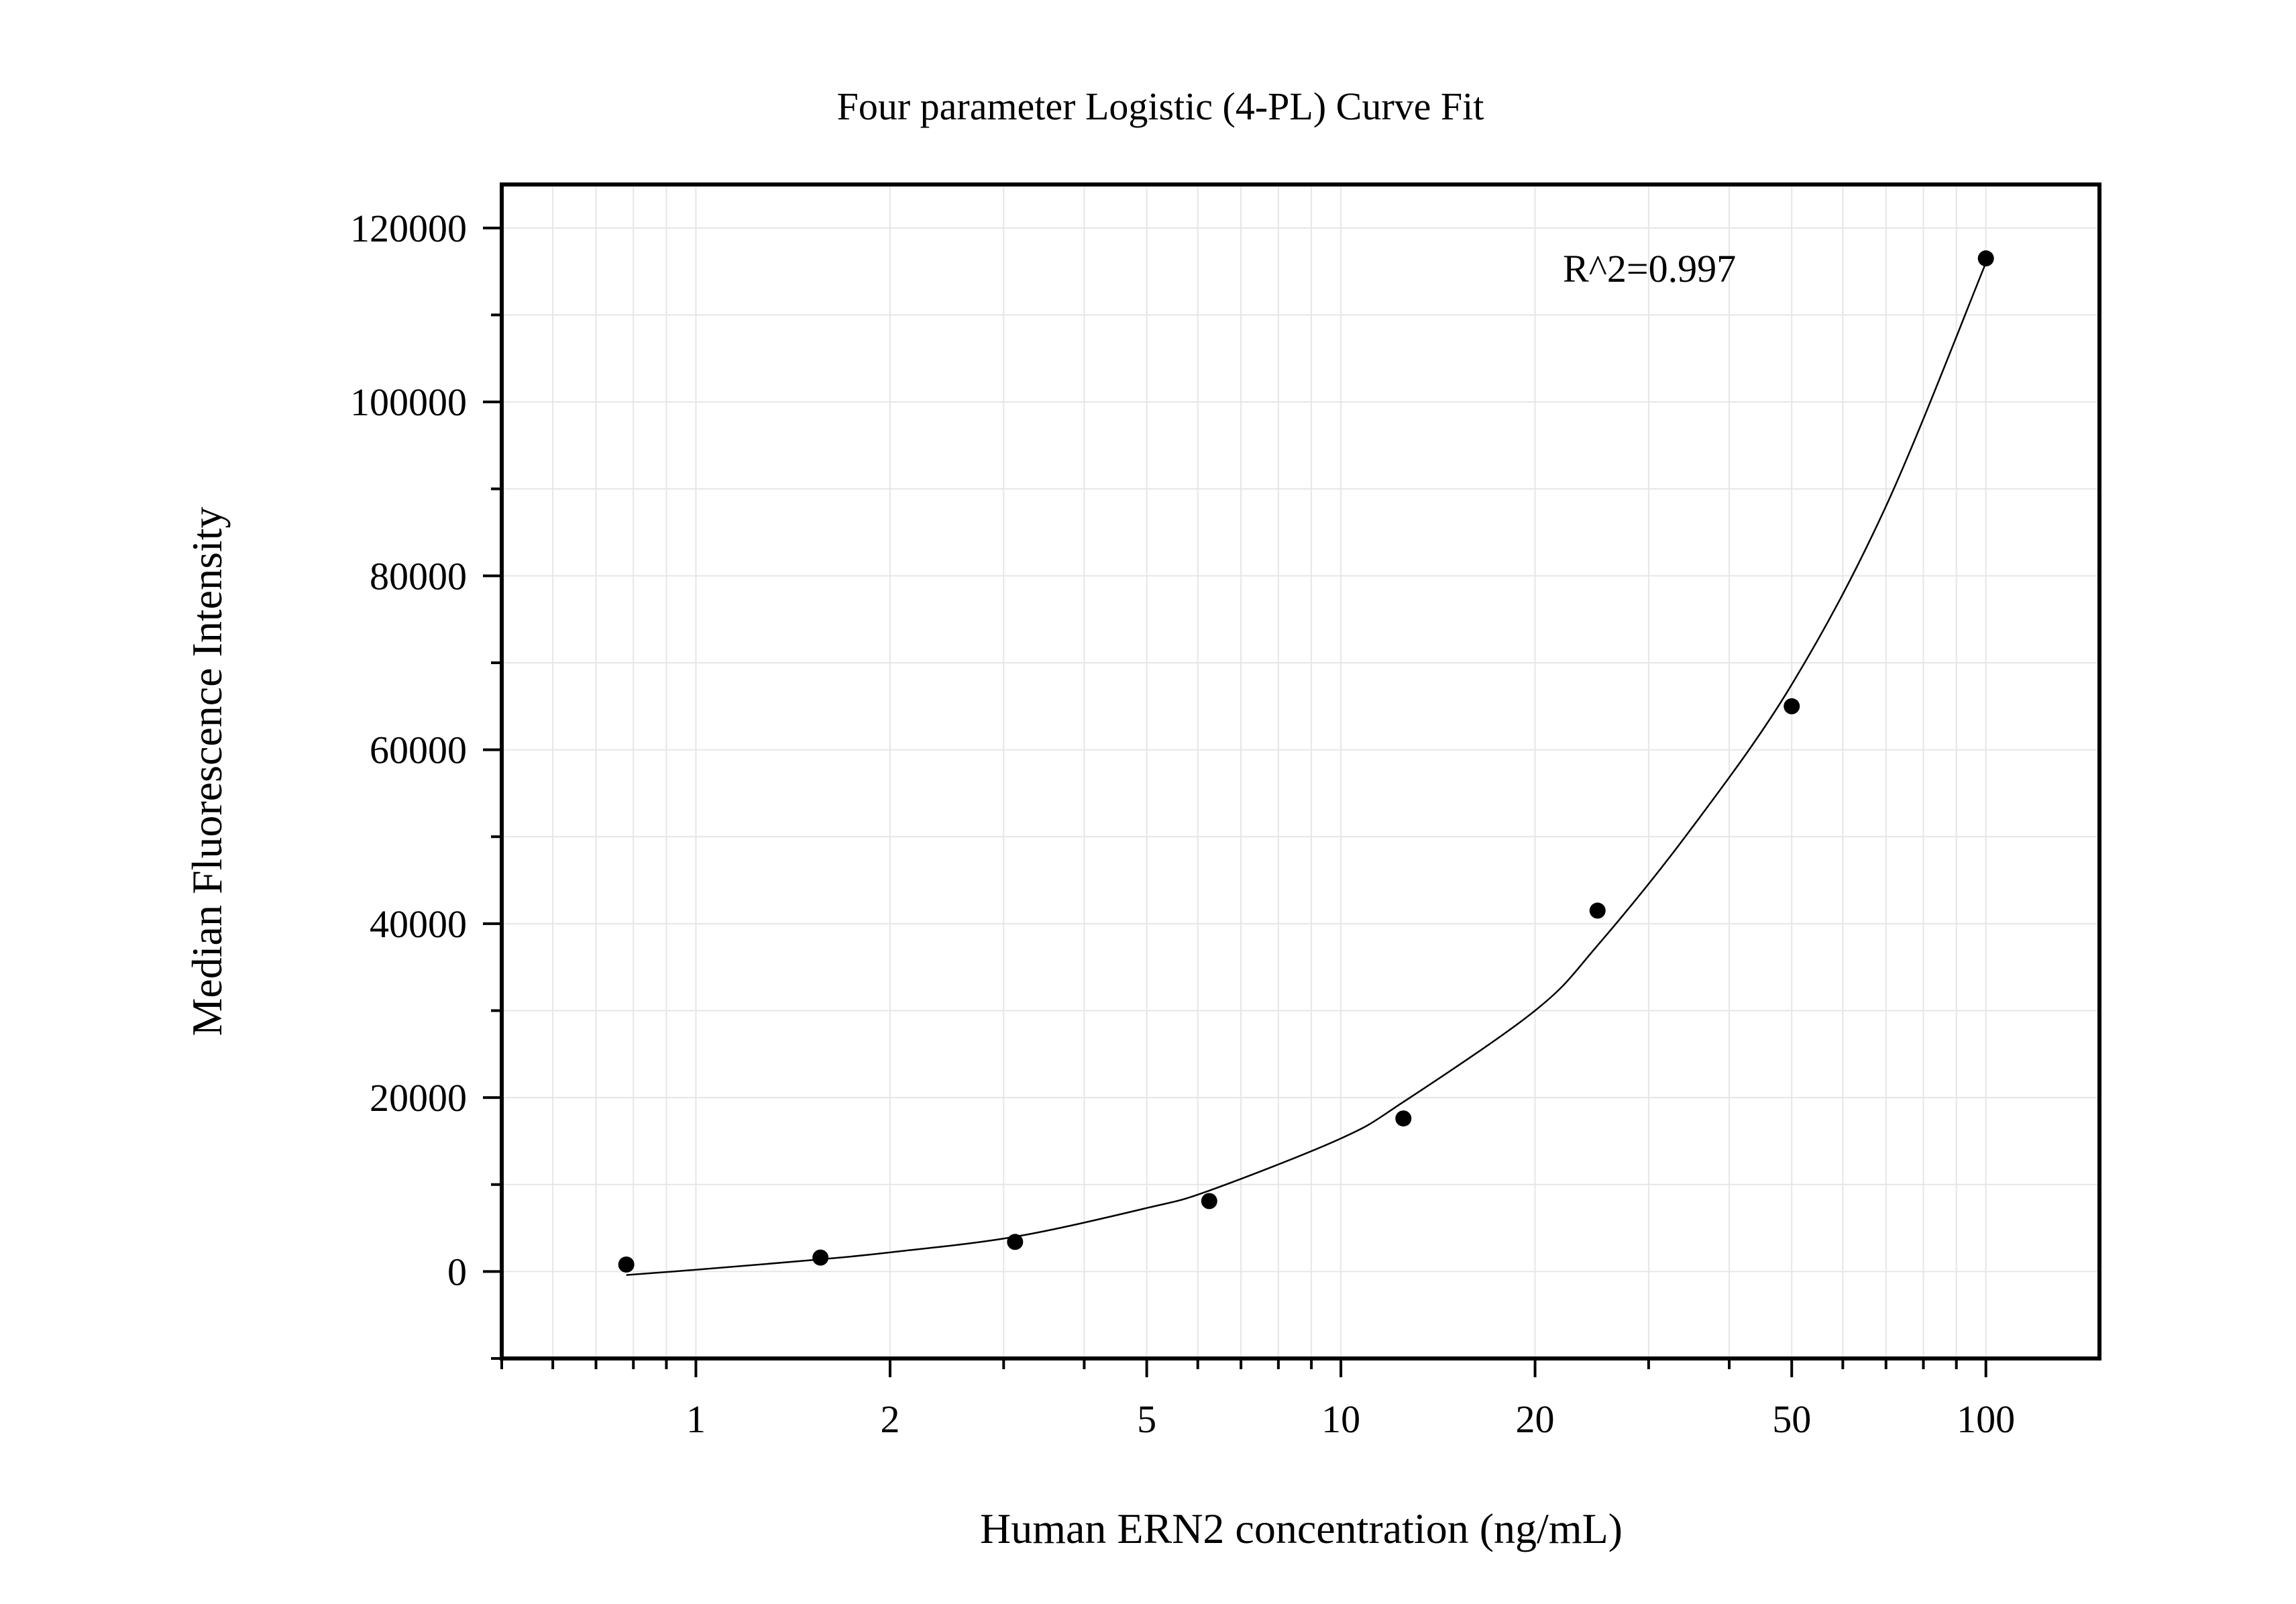  I want to click on chart-title: Four parameter Logistic (4-PL) Curve Fit, so click(1160, 106).